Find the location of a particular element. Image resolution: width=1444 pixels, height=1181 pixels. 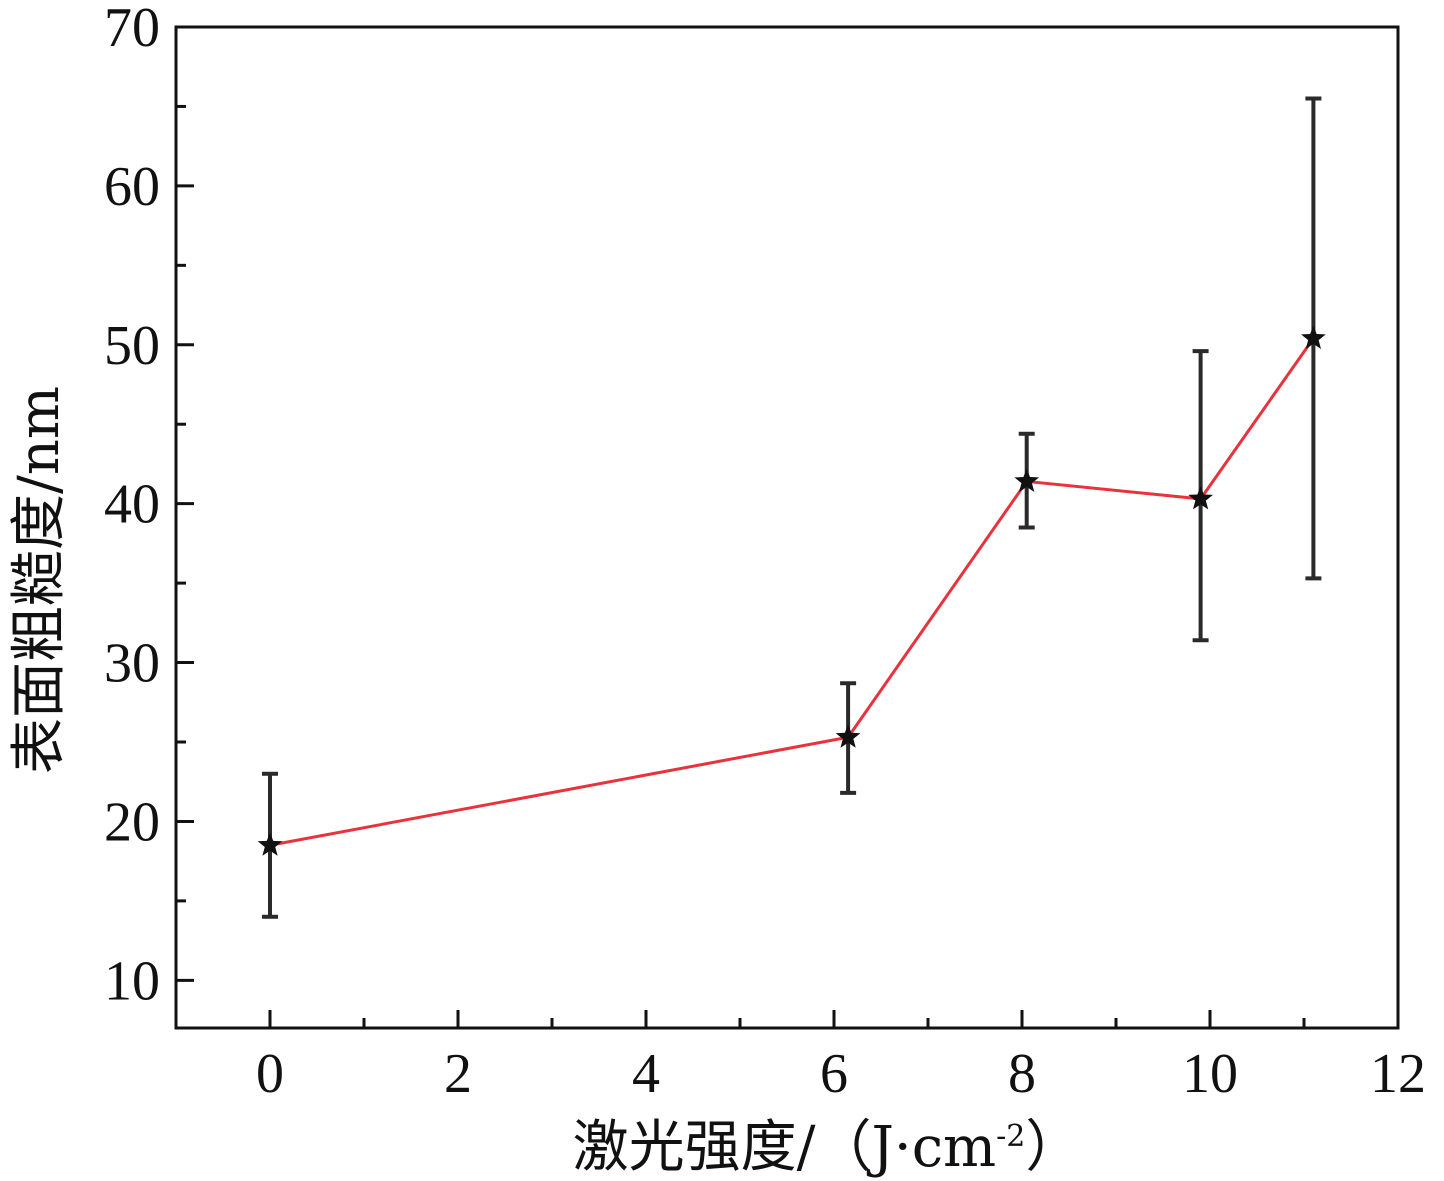

x-tick-label: 2 is located at coordinates (458, 1074).